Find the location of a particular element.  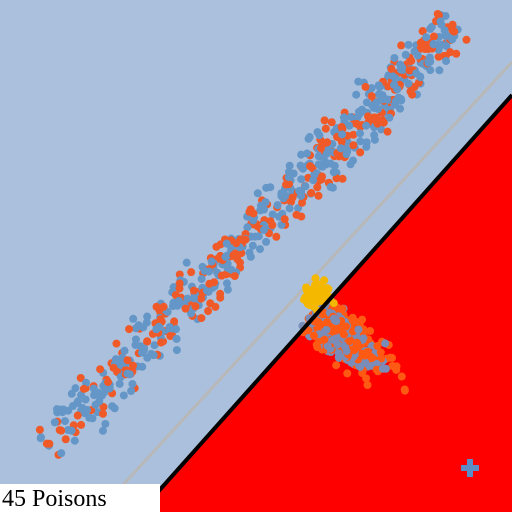

poison-count: 45 Poisons is located at coordinates (54, 499).